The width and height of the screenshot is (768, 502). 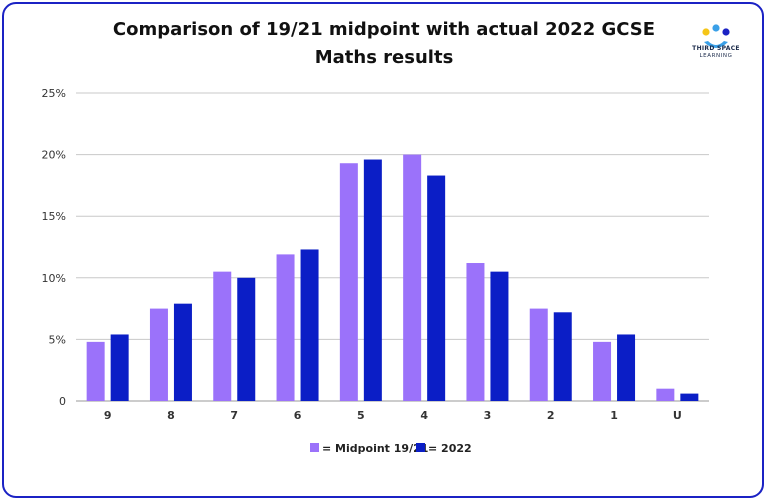 What do you see at coordinates (298, 415) in the screenshot?
I see `x-tick-label: 6` at bounding box center [298, 415].